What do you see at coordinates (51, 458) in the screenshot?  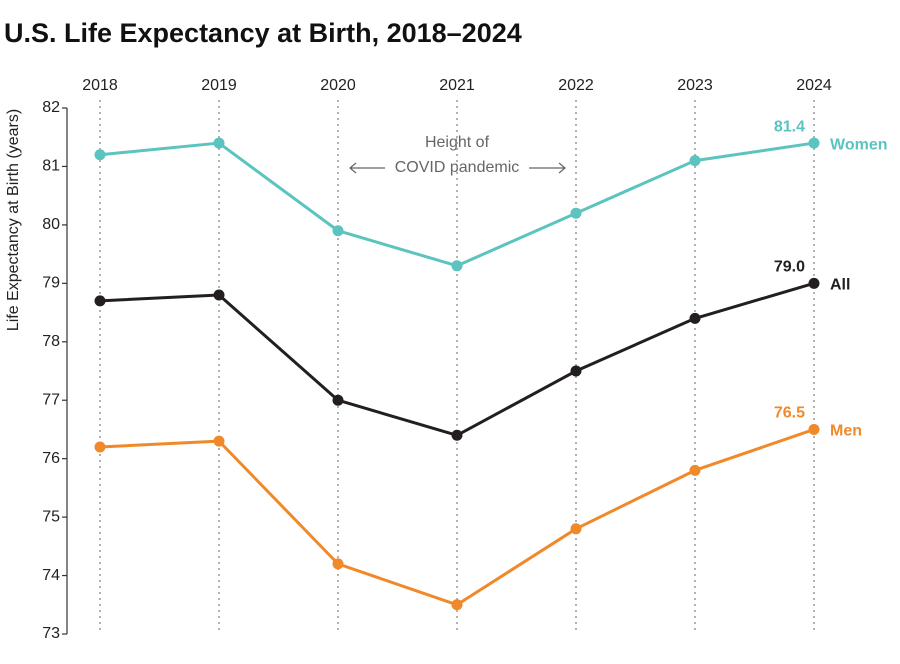 I see `y-tick-label: 76` at bounding box center [51, 458].